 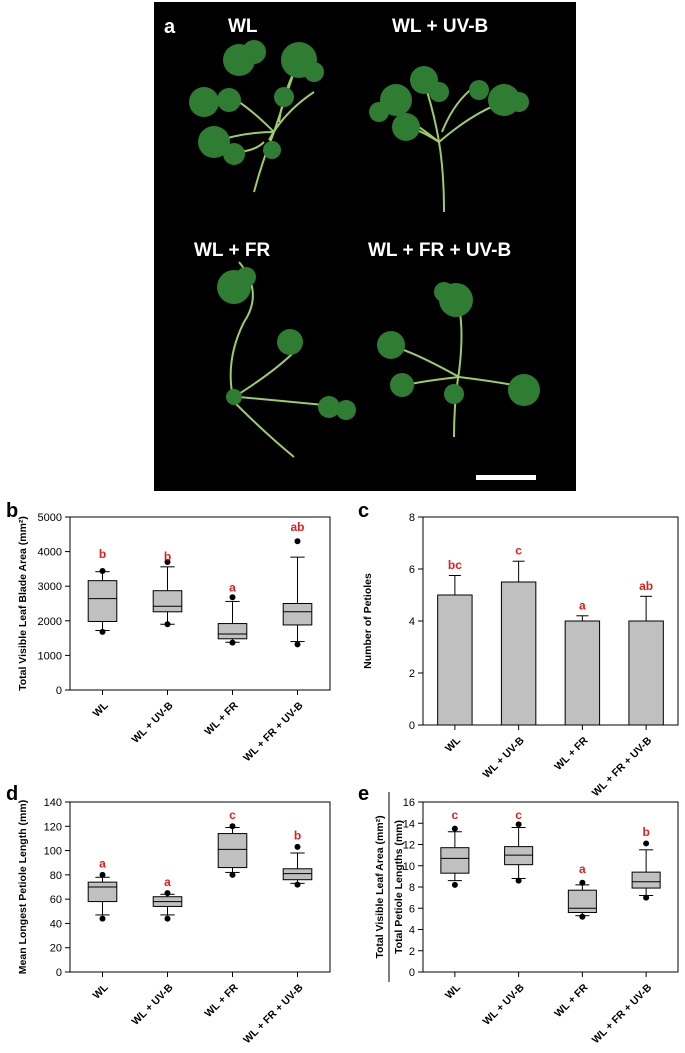 What do you see at coordinates (56, 924) in the screenshot?
I see `y-tick-label: 40` at bounding box center [56, 924].